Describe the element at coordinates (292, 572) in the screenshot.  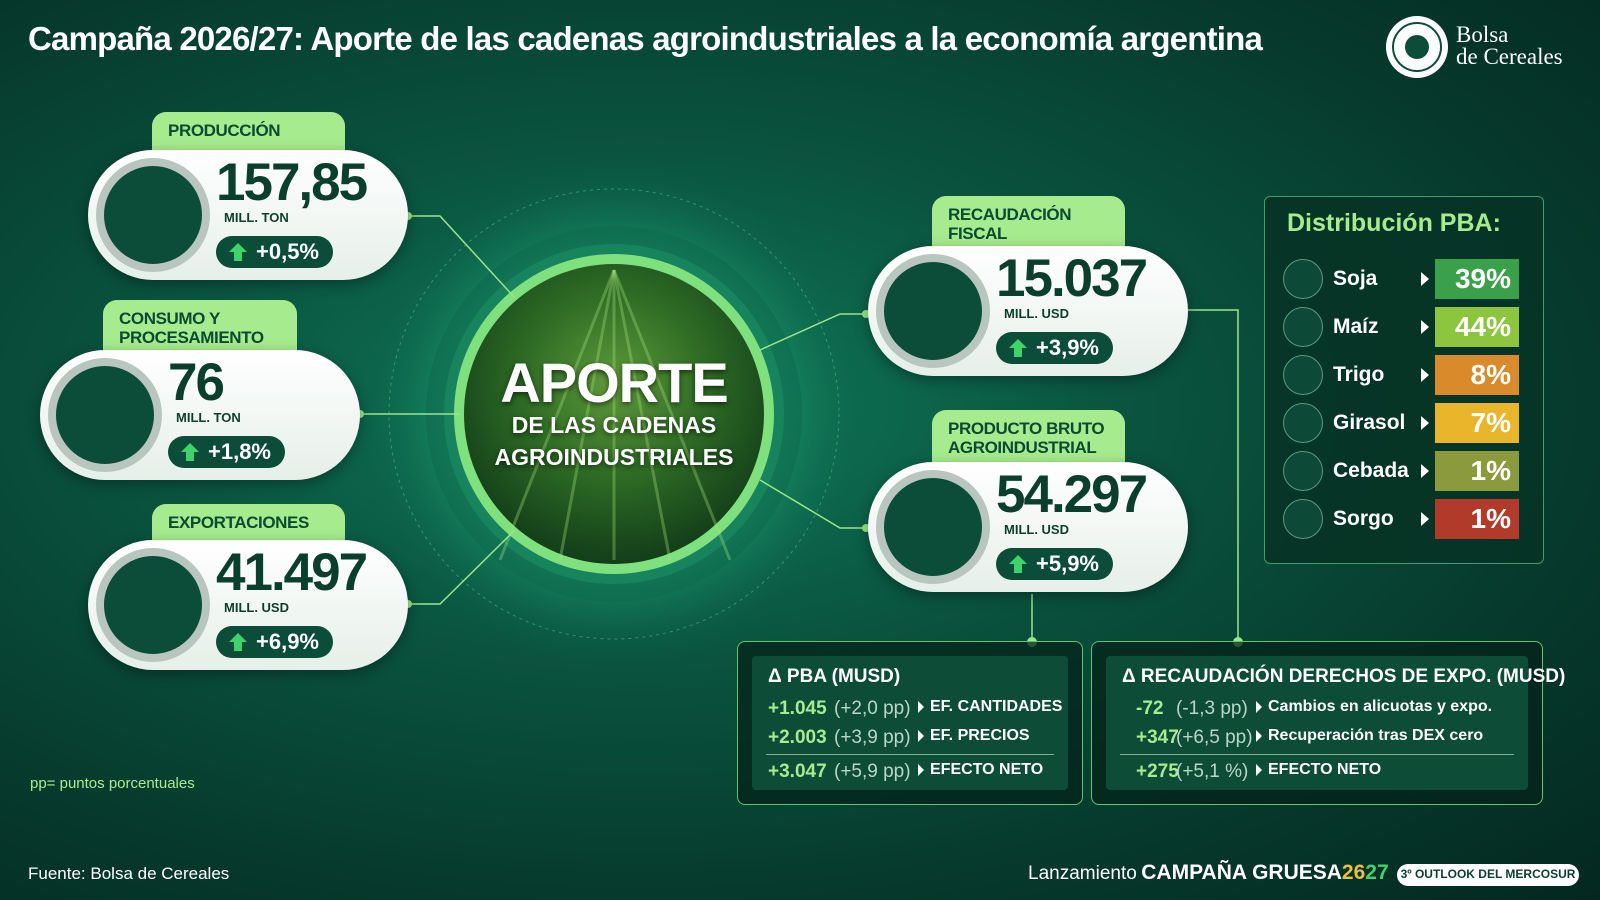
I see `card-value: 41.497` at that location.